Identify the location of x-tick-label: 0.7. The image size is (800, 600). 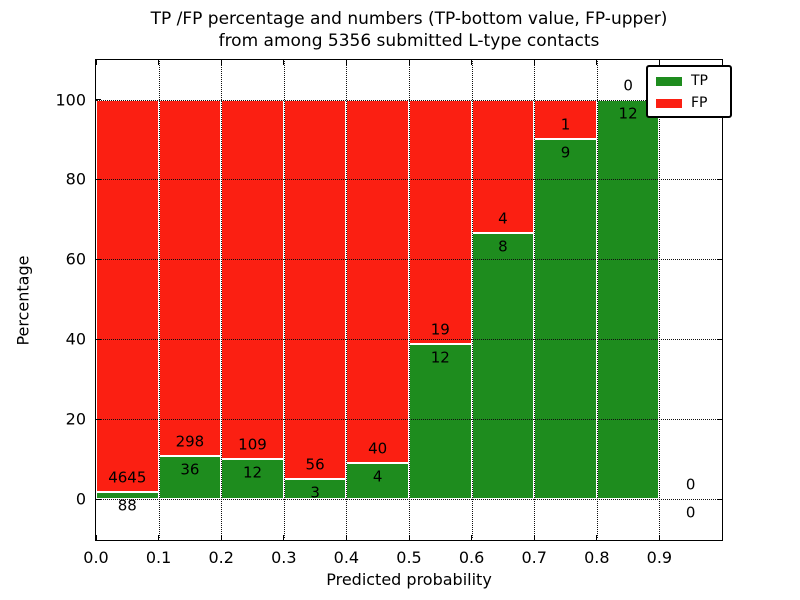
(534, 557).